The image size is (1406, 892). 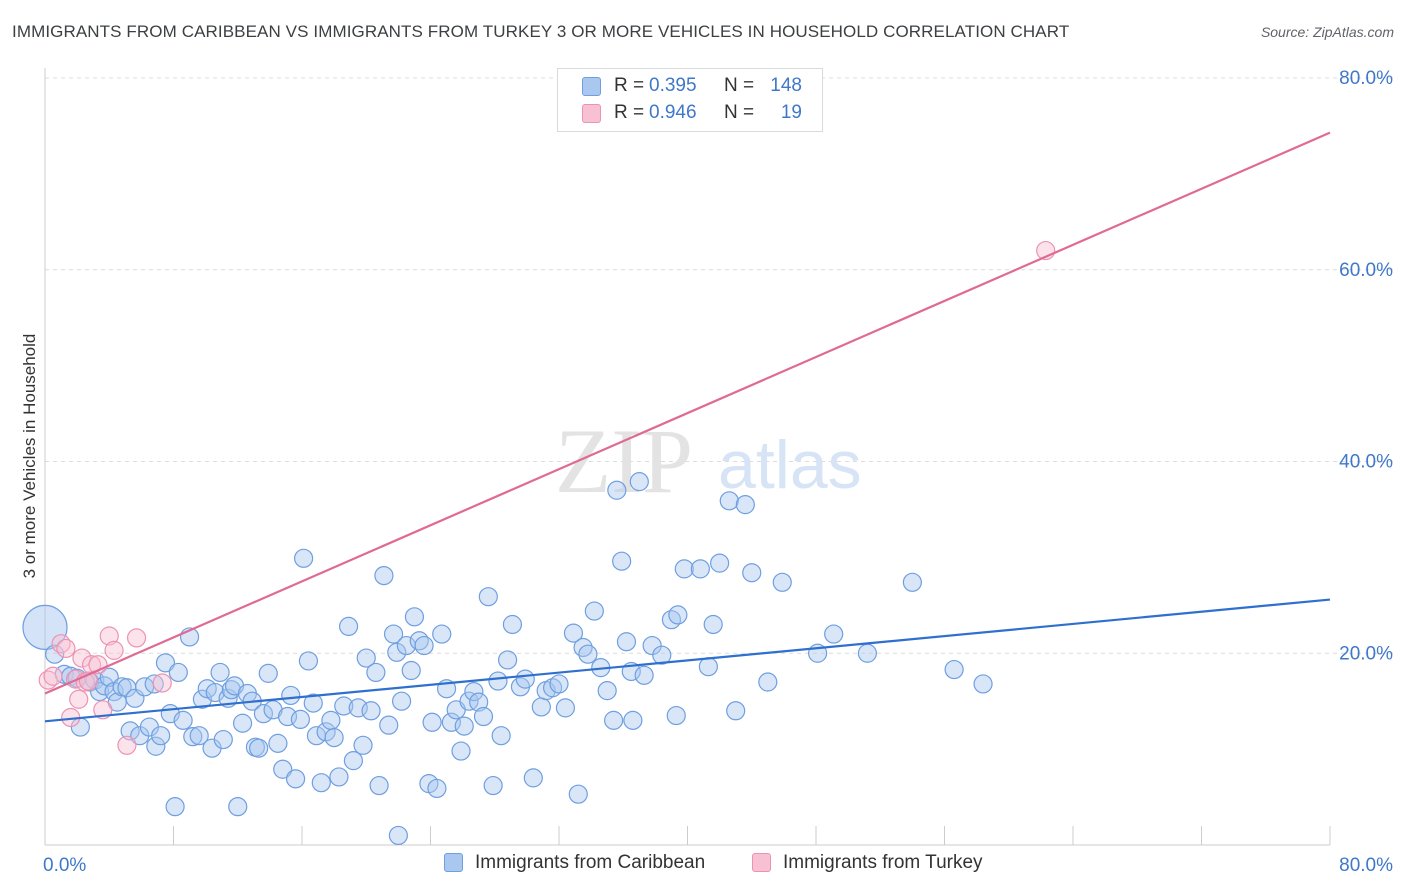 What do you see at coordinates (1366, 462) in the screenshot?
I see `y-tick-label: 40.0%` at bounding box center [1366, 462].